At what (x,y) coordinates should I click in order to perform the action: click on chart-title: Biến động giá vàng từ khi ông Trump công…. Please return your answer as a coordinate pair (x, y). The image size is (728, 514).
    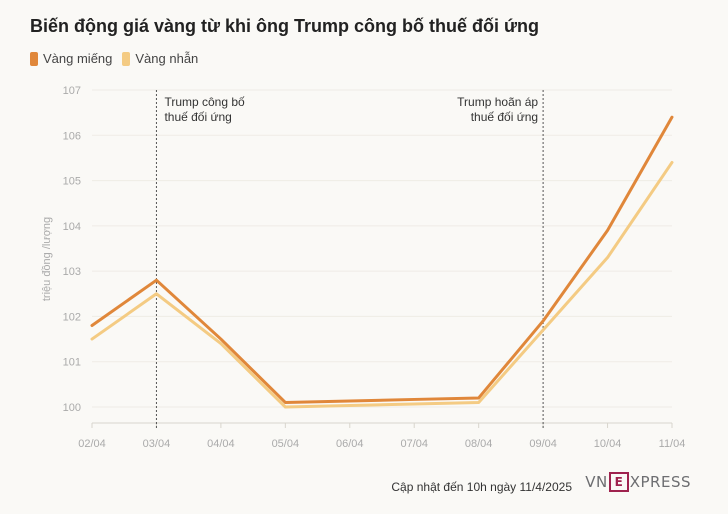
    Looking at the image, I should click on (285, 26).